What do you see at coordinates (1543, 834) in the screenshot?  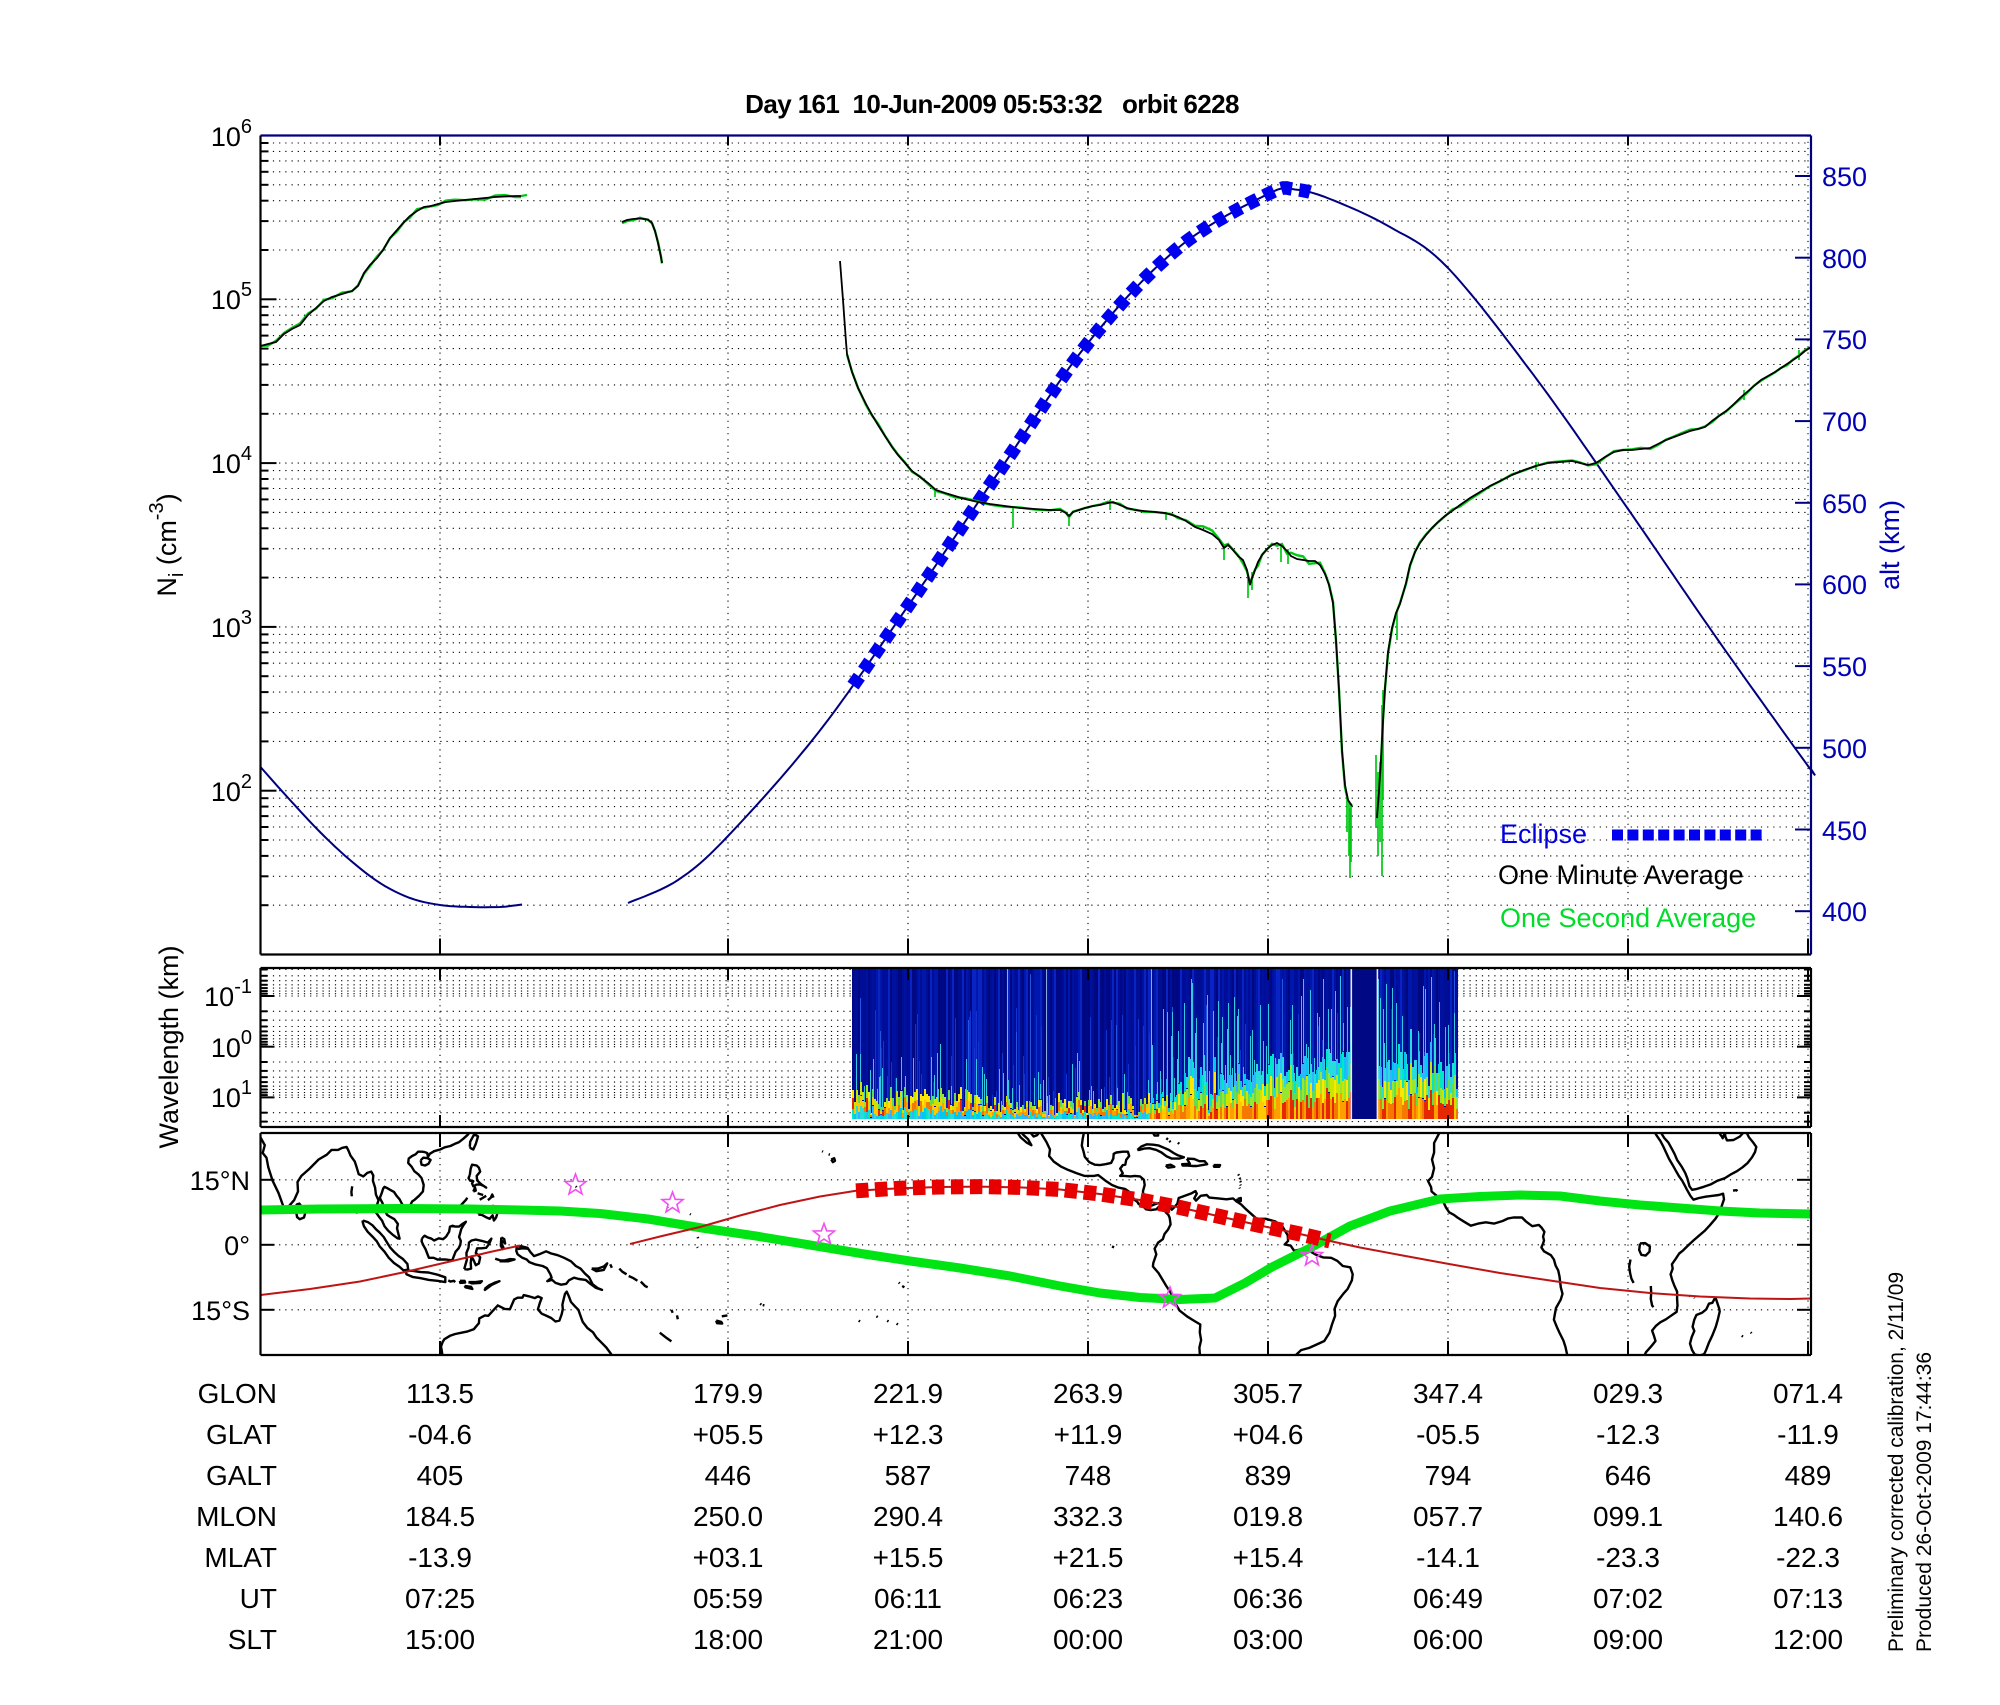 I see `svg-text: Eclipse` at bounding box center [1543, 834].